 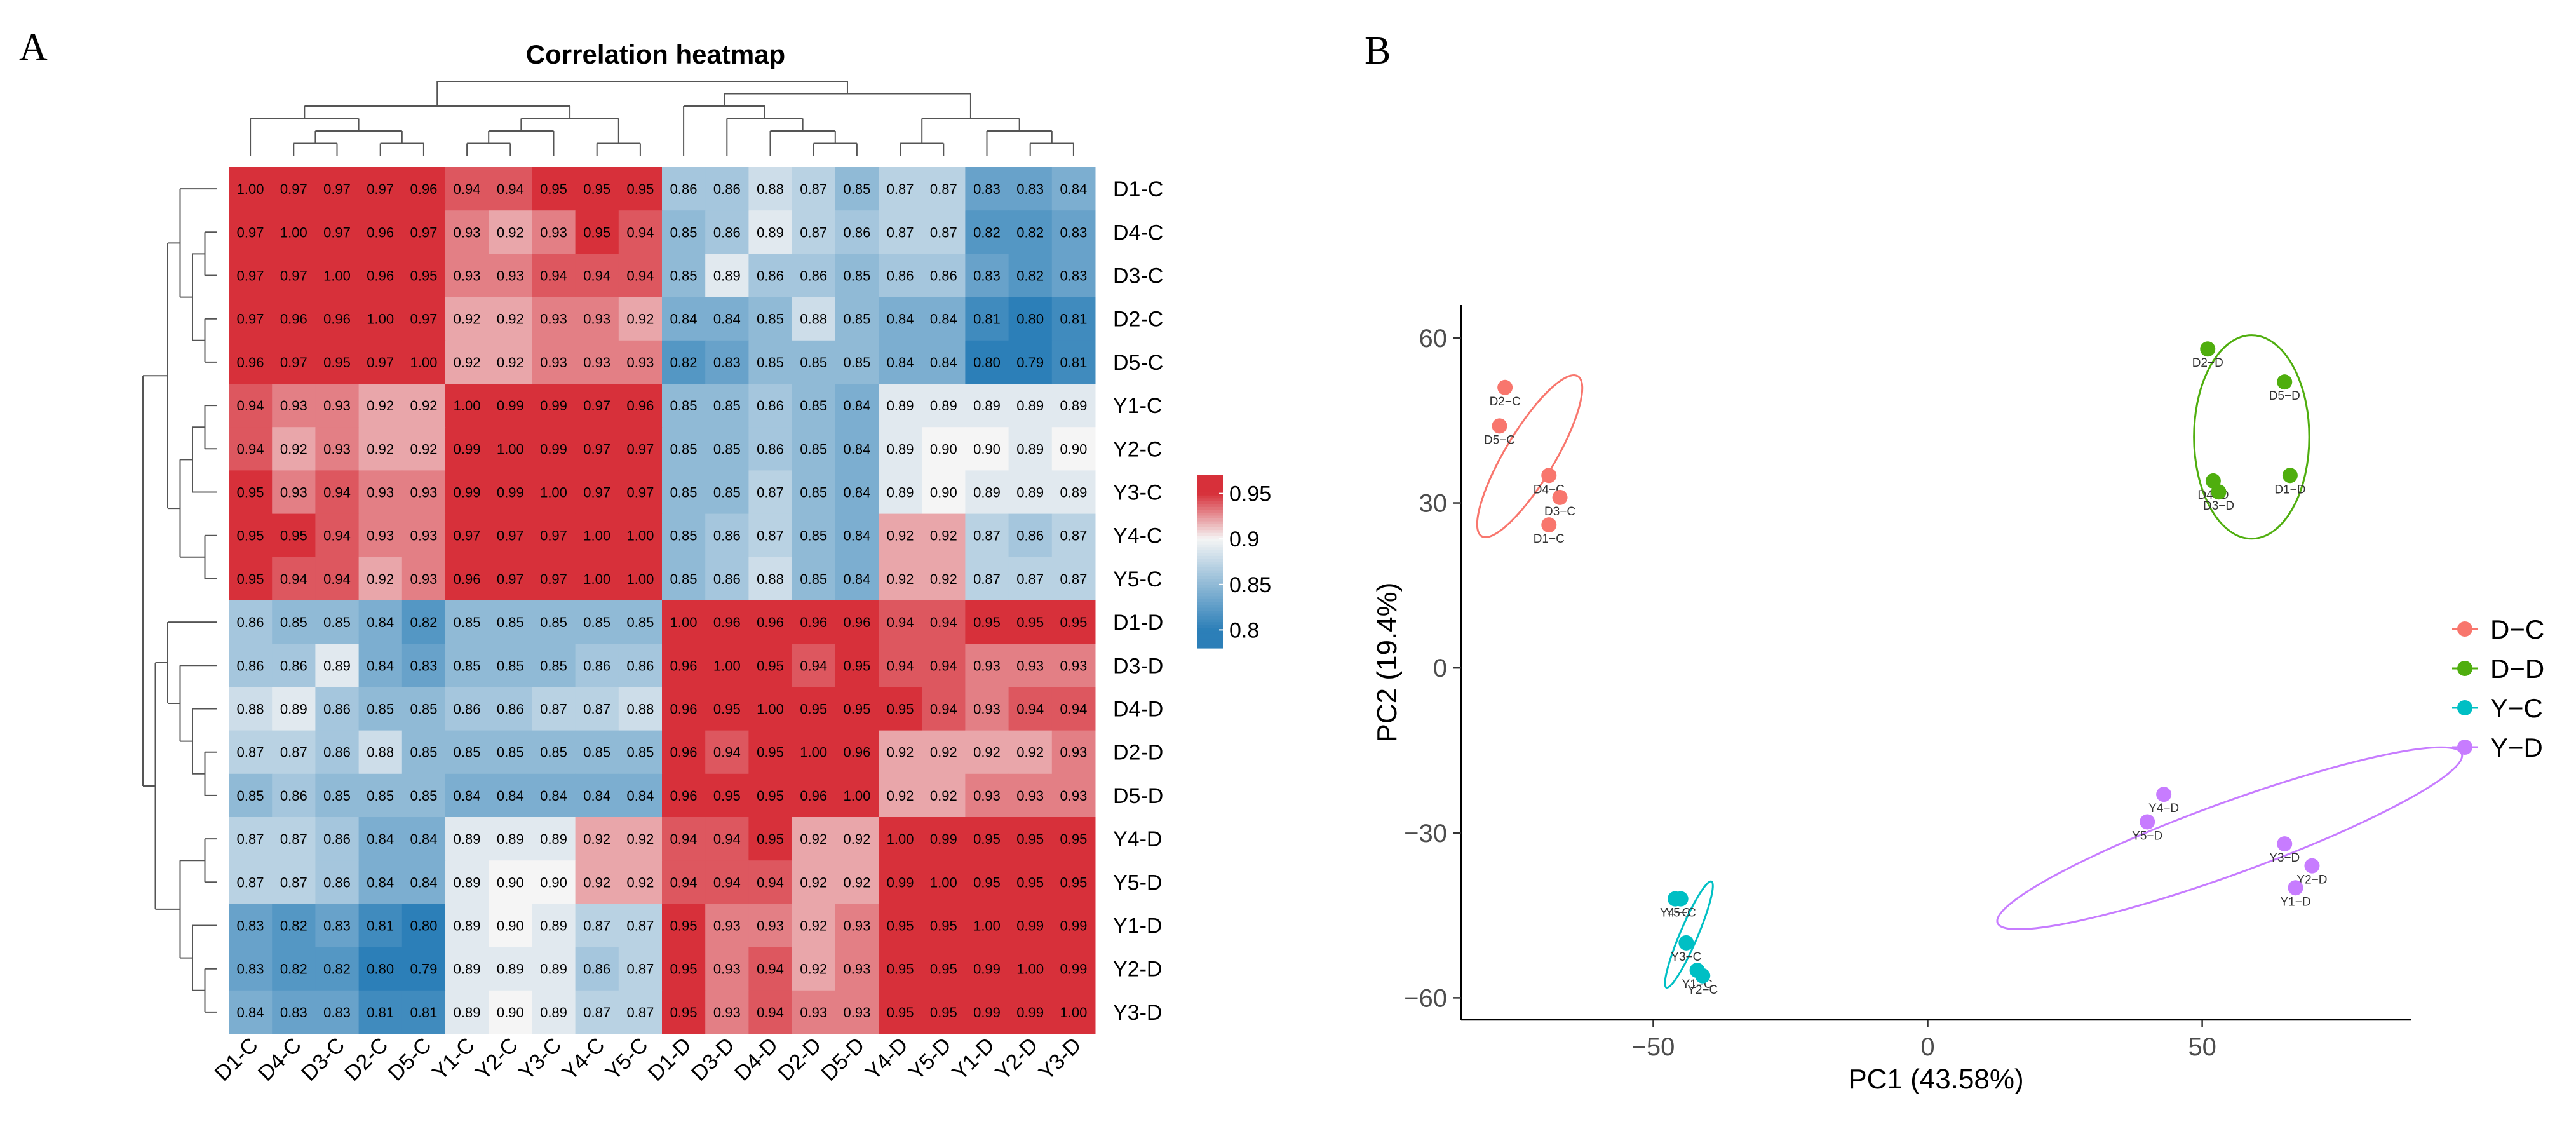 I want to click on legend-label: D−D, so click(x=2517, y=669).